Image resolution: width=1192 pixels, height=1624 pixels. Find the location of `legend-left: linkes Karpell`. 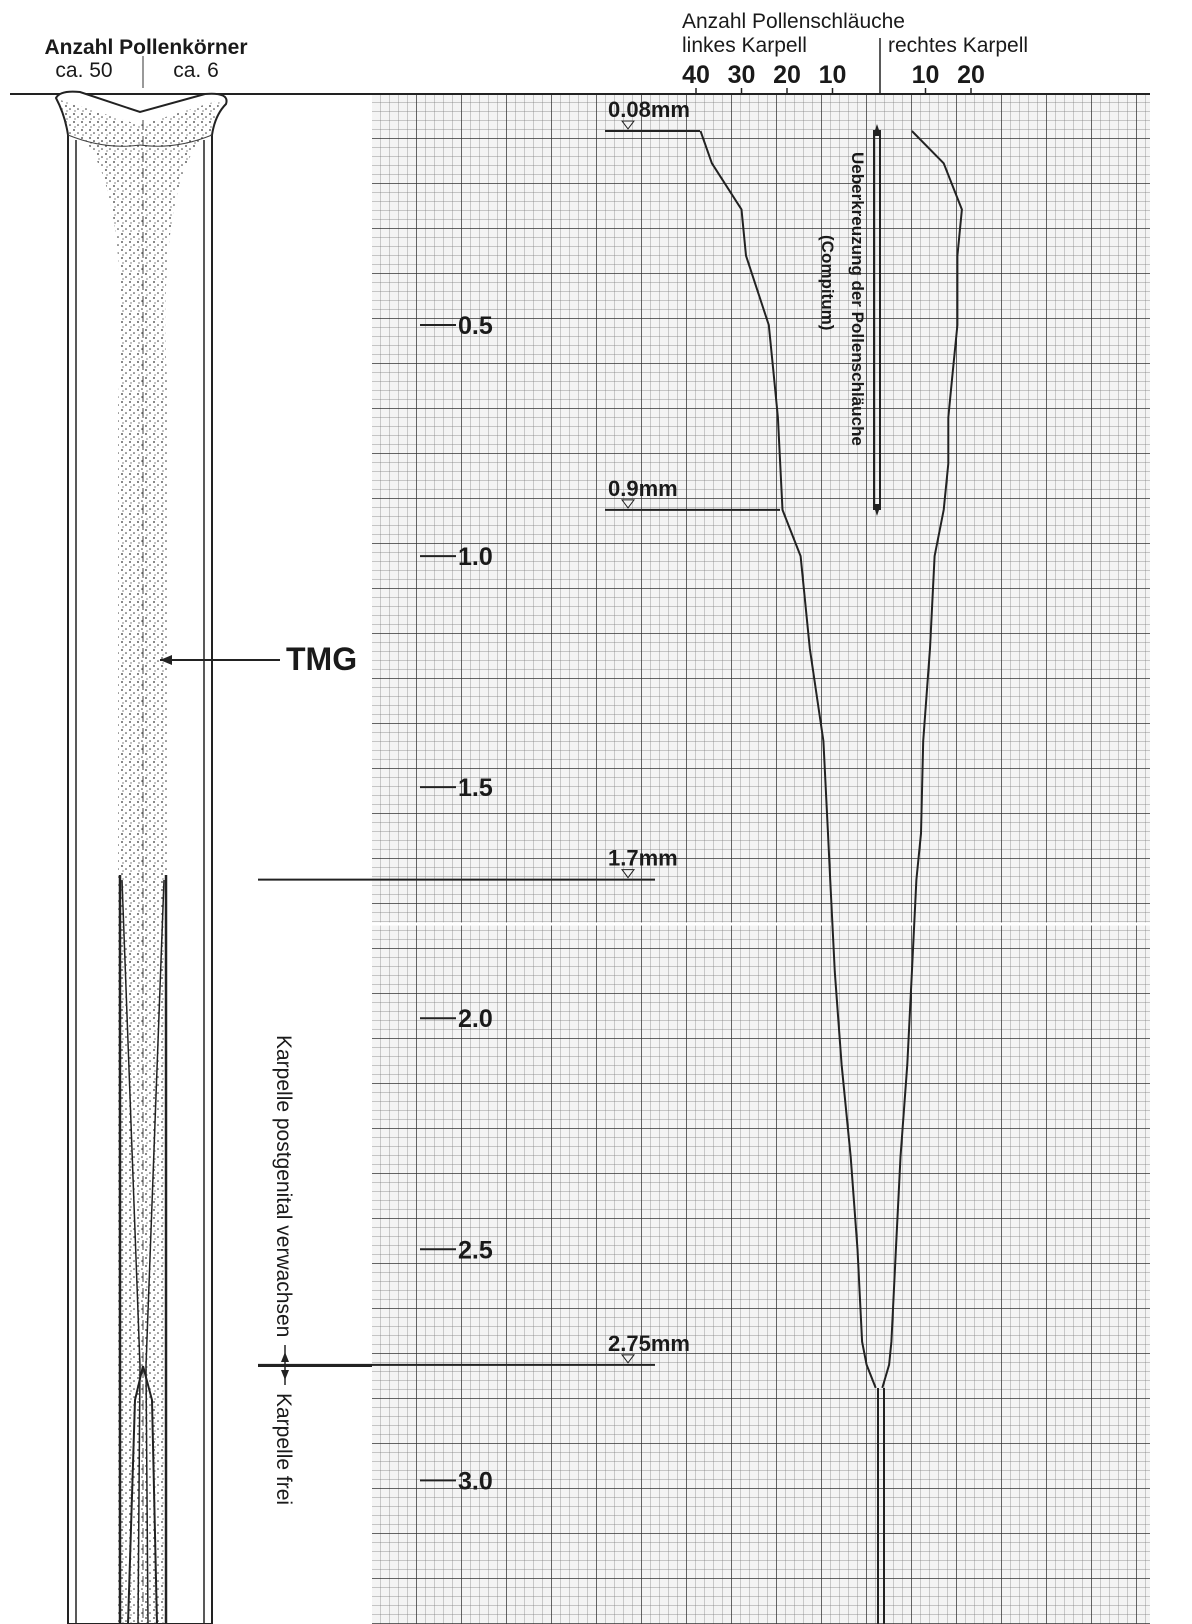

legend-left: linkes Karpell is located at coordinates (744, 45).